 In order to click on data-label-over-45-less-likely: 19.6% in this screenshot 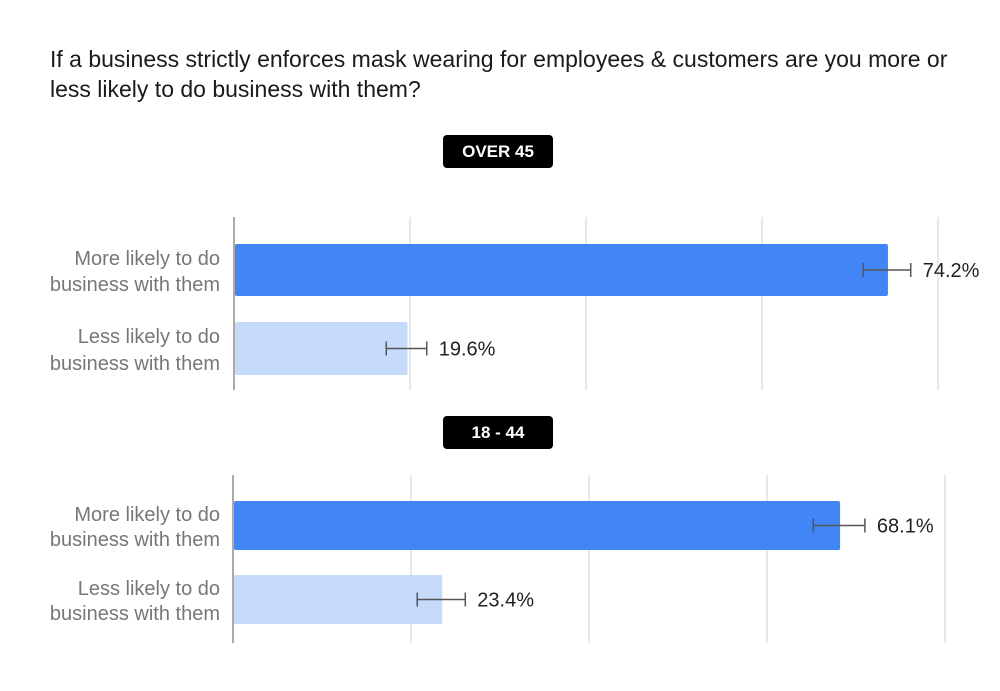, I will do `click(467, 350)`.